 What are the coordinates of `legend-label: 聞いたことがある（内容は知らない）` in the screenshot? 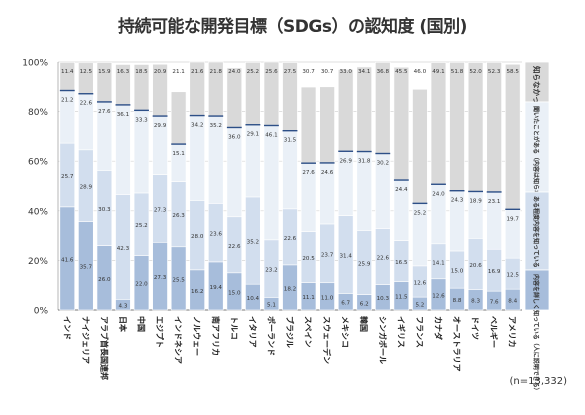 It's located at (536, 157).